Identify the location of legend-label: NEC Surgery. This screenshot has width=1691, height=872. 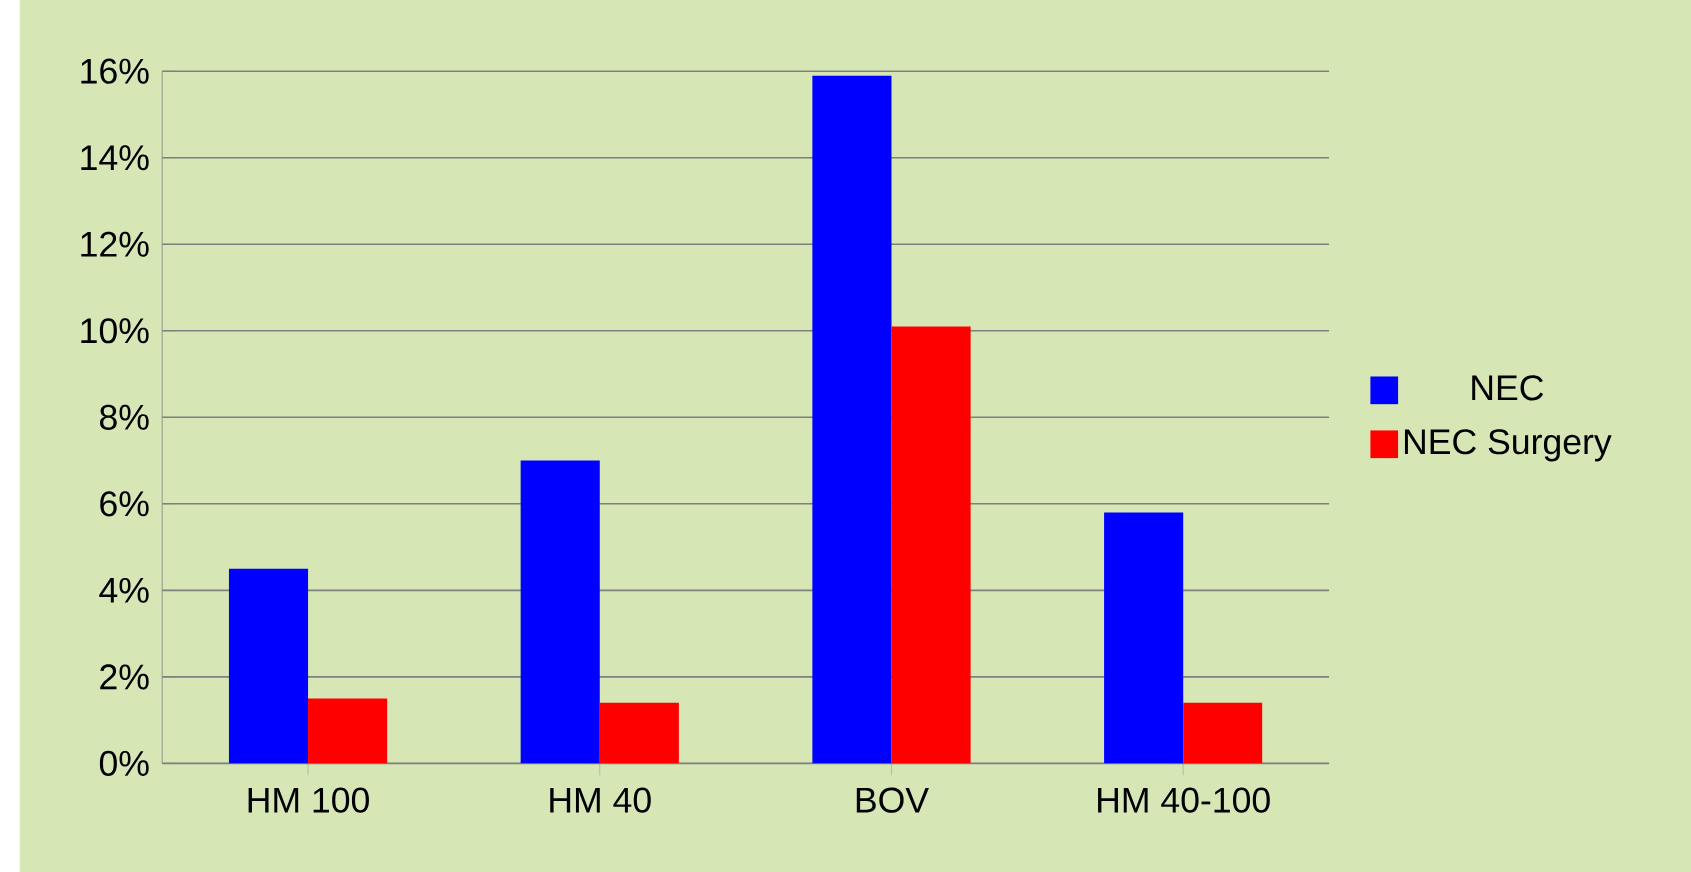
(1508, 445).